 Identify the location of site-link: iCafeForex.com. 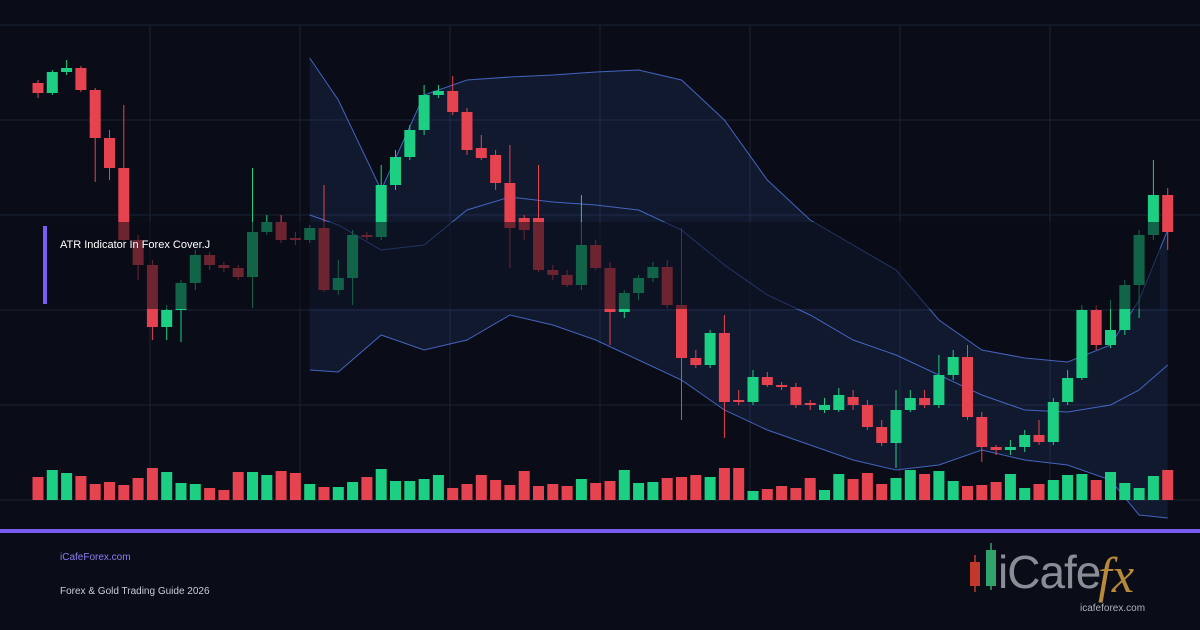
(95, 557).